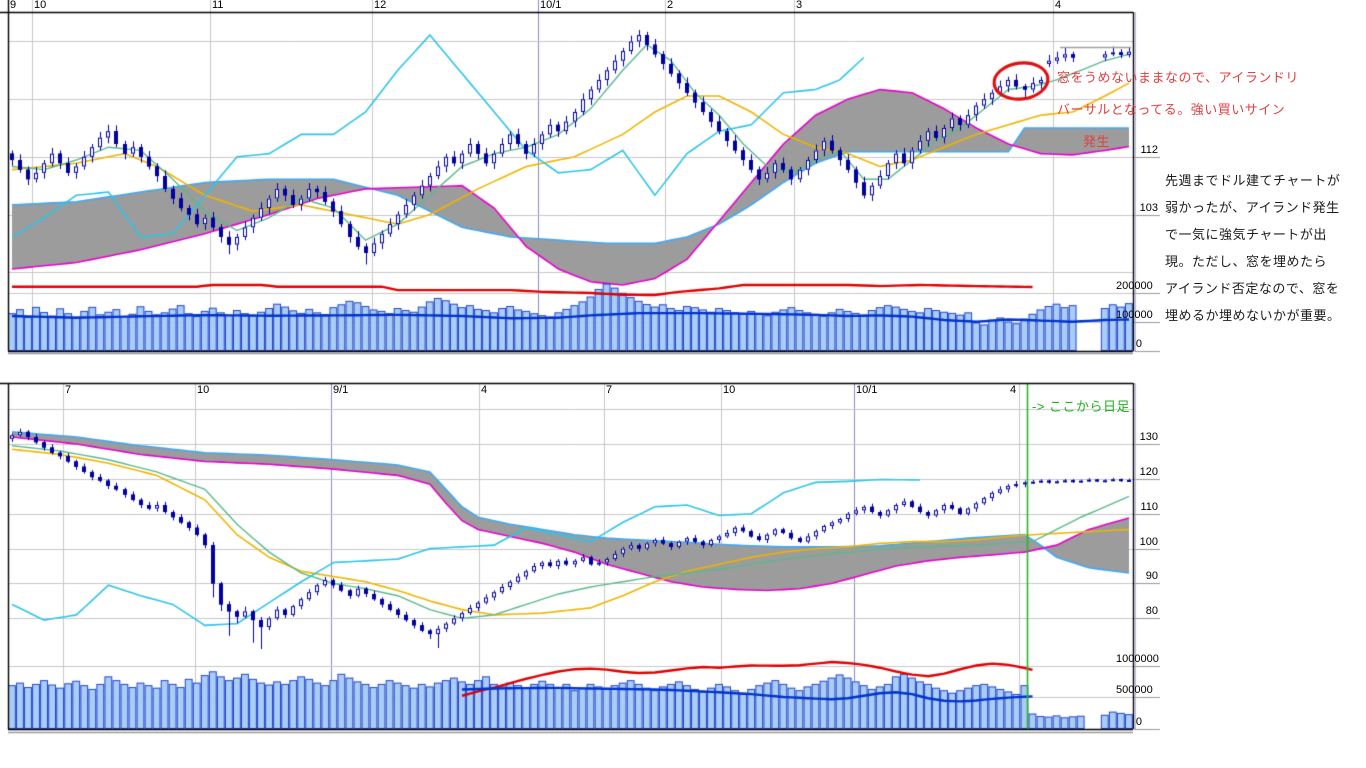  I want to click on annotation-line: -> ここから日足, so click(1081, 406).